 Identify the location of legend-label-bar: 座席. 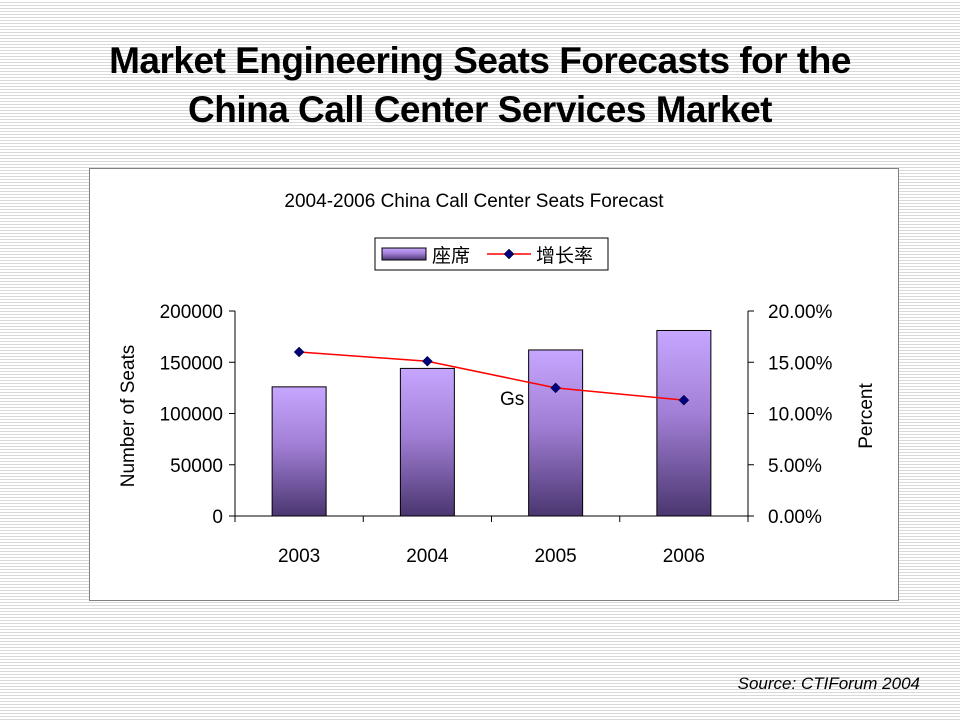
(451, 256).